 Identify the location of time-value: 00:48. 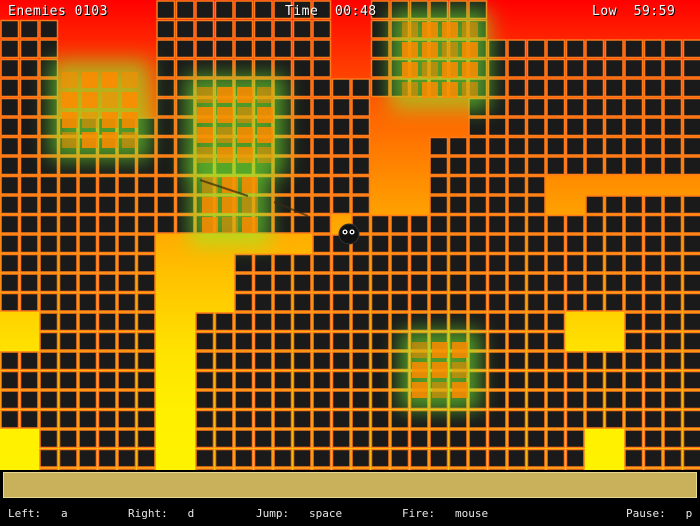
(355, 11).